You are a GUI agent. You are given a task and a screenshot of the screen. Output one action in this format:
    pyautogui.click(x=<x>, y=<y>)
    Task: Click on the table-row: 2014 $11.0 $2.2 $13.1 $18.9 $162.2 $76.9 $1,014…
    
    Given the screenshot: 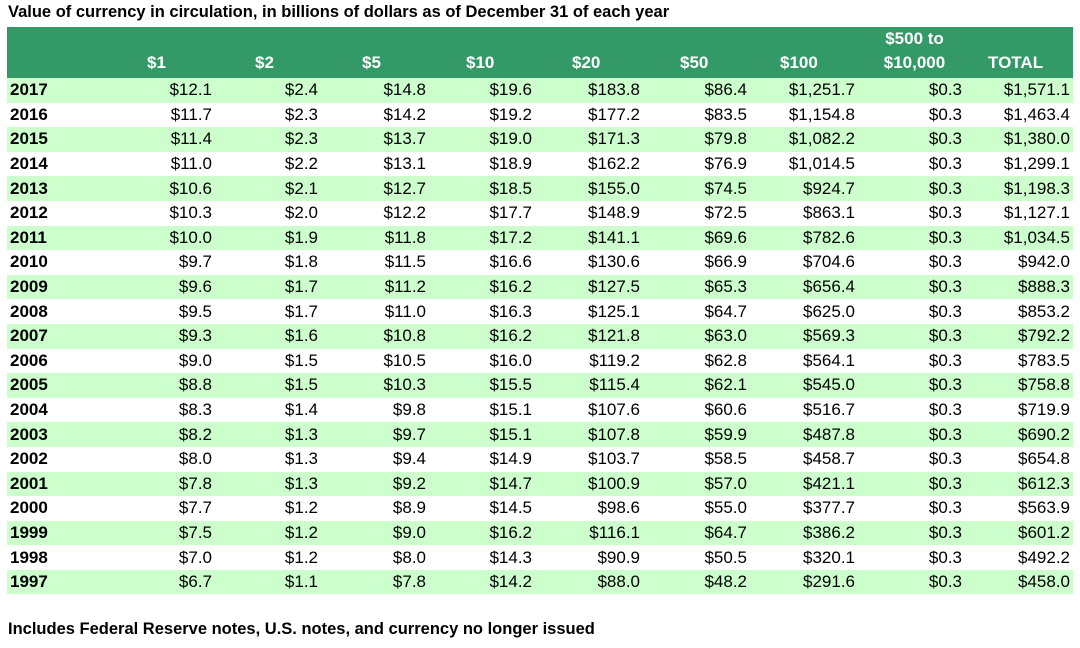 What is the action you would take?
    pyautogui.click(x=540, y=164)
    